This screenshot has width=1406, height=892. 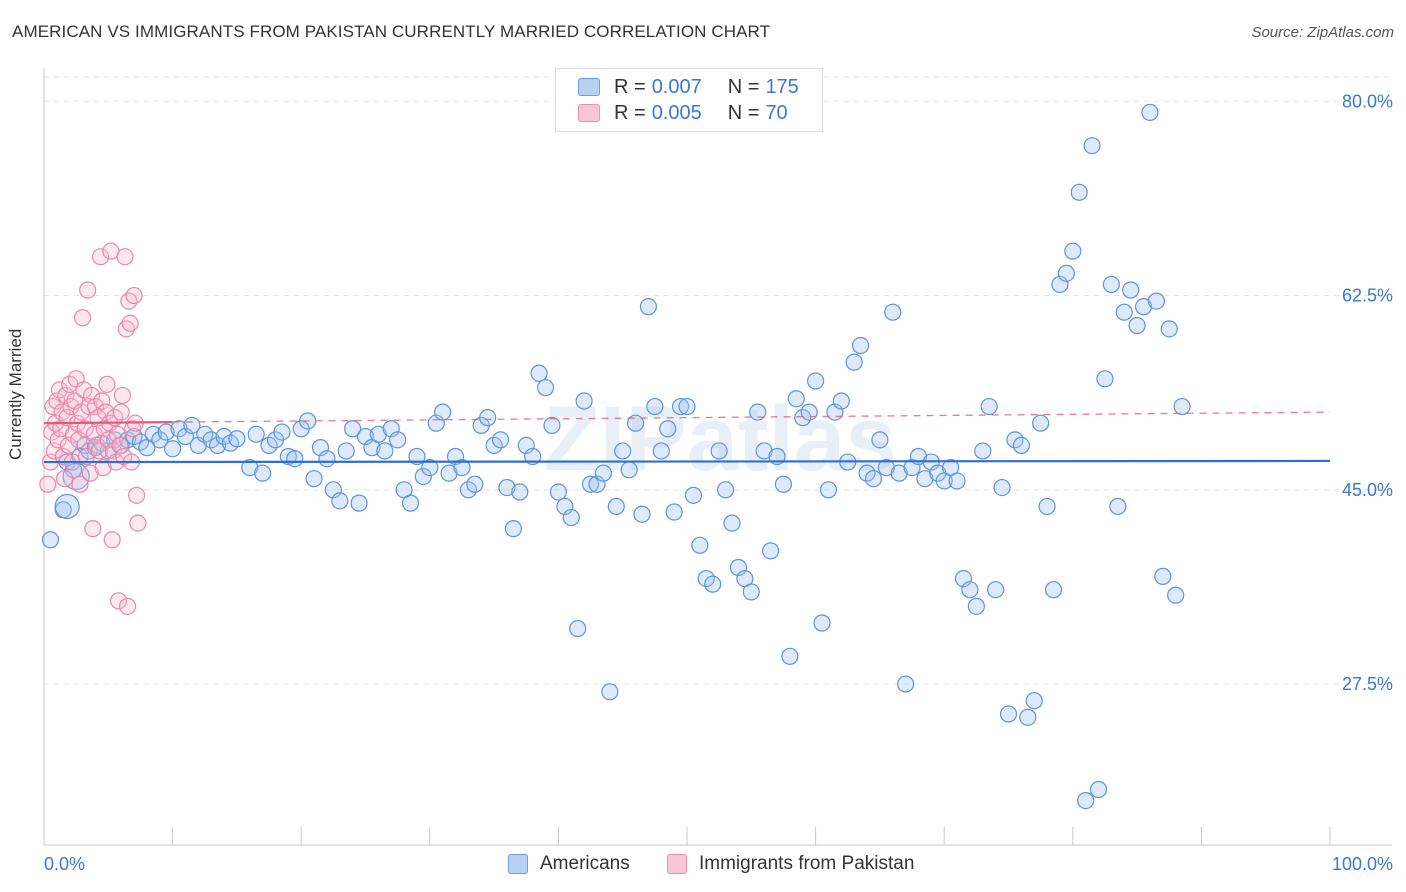 What do you see at coordinates (743, 86) in the screenshot?
I see `n-label: N =` at bounding box center [743, 86].